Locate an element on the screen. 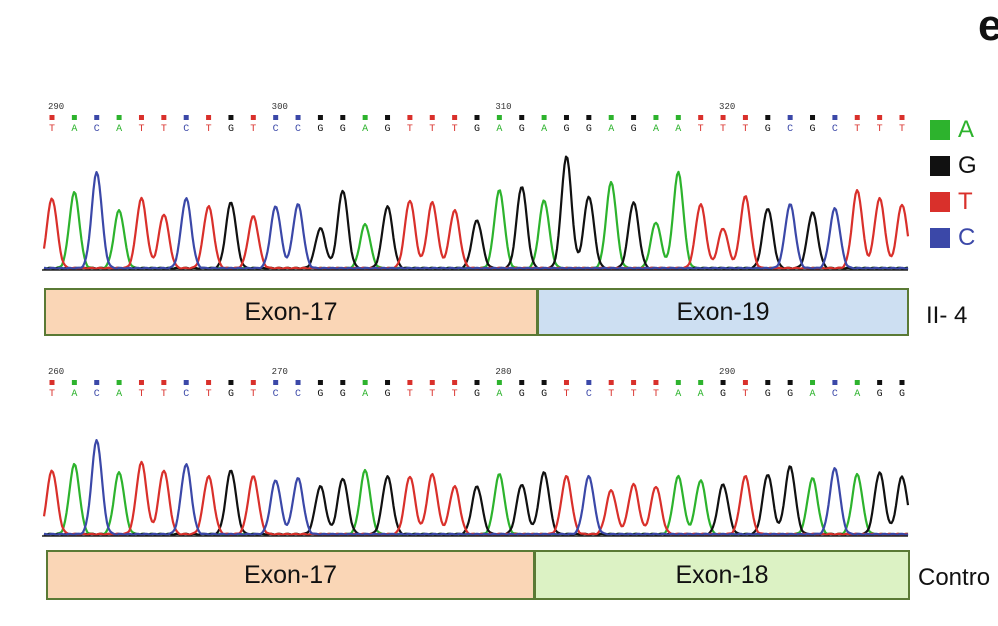  exon-17-bar-control: Exon-17 is located at coordinates (290, 575).